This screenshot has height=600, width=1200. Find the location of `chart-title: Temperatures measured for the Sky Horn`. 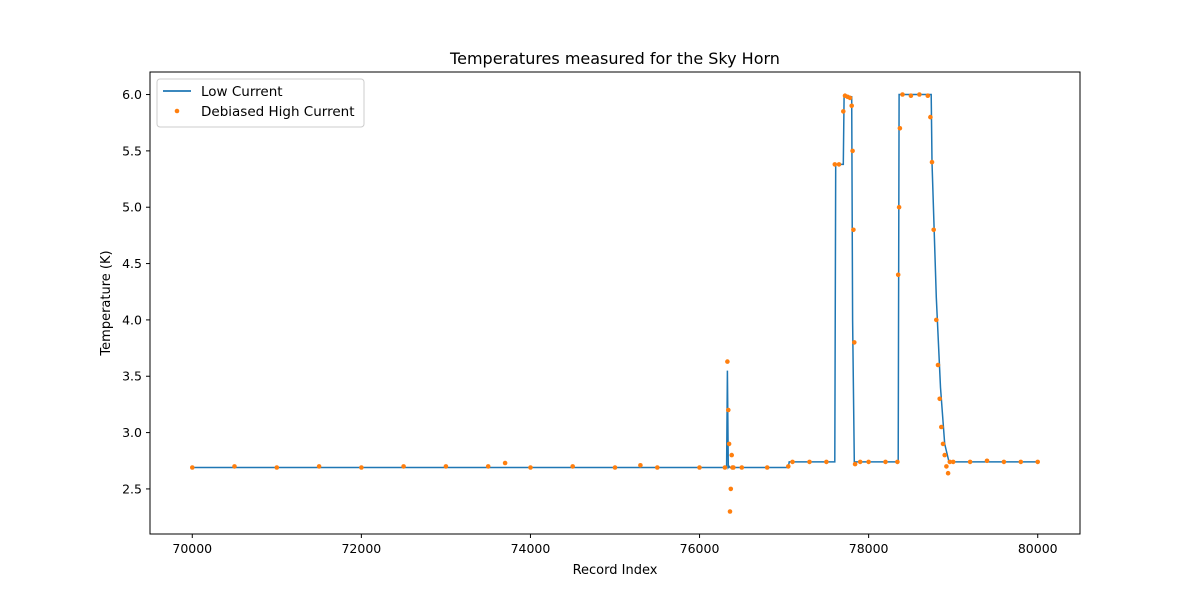

chart-title: Temperatures measured for the Sky Horn is located at coordinates (614, 58).